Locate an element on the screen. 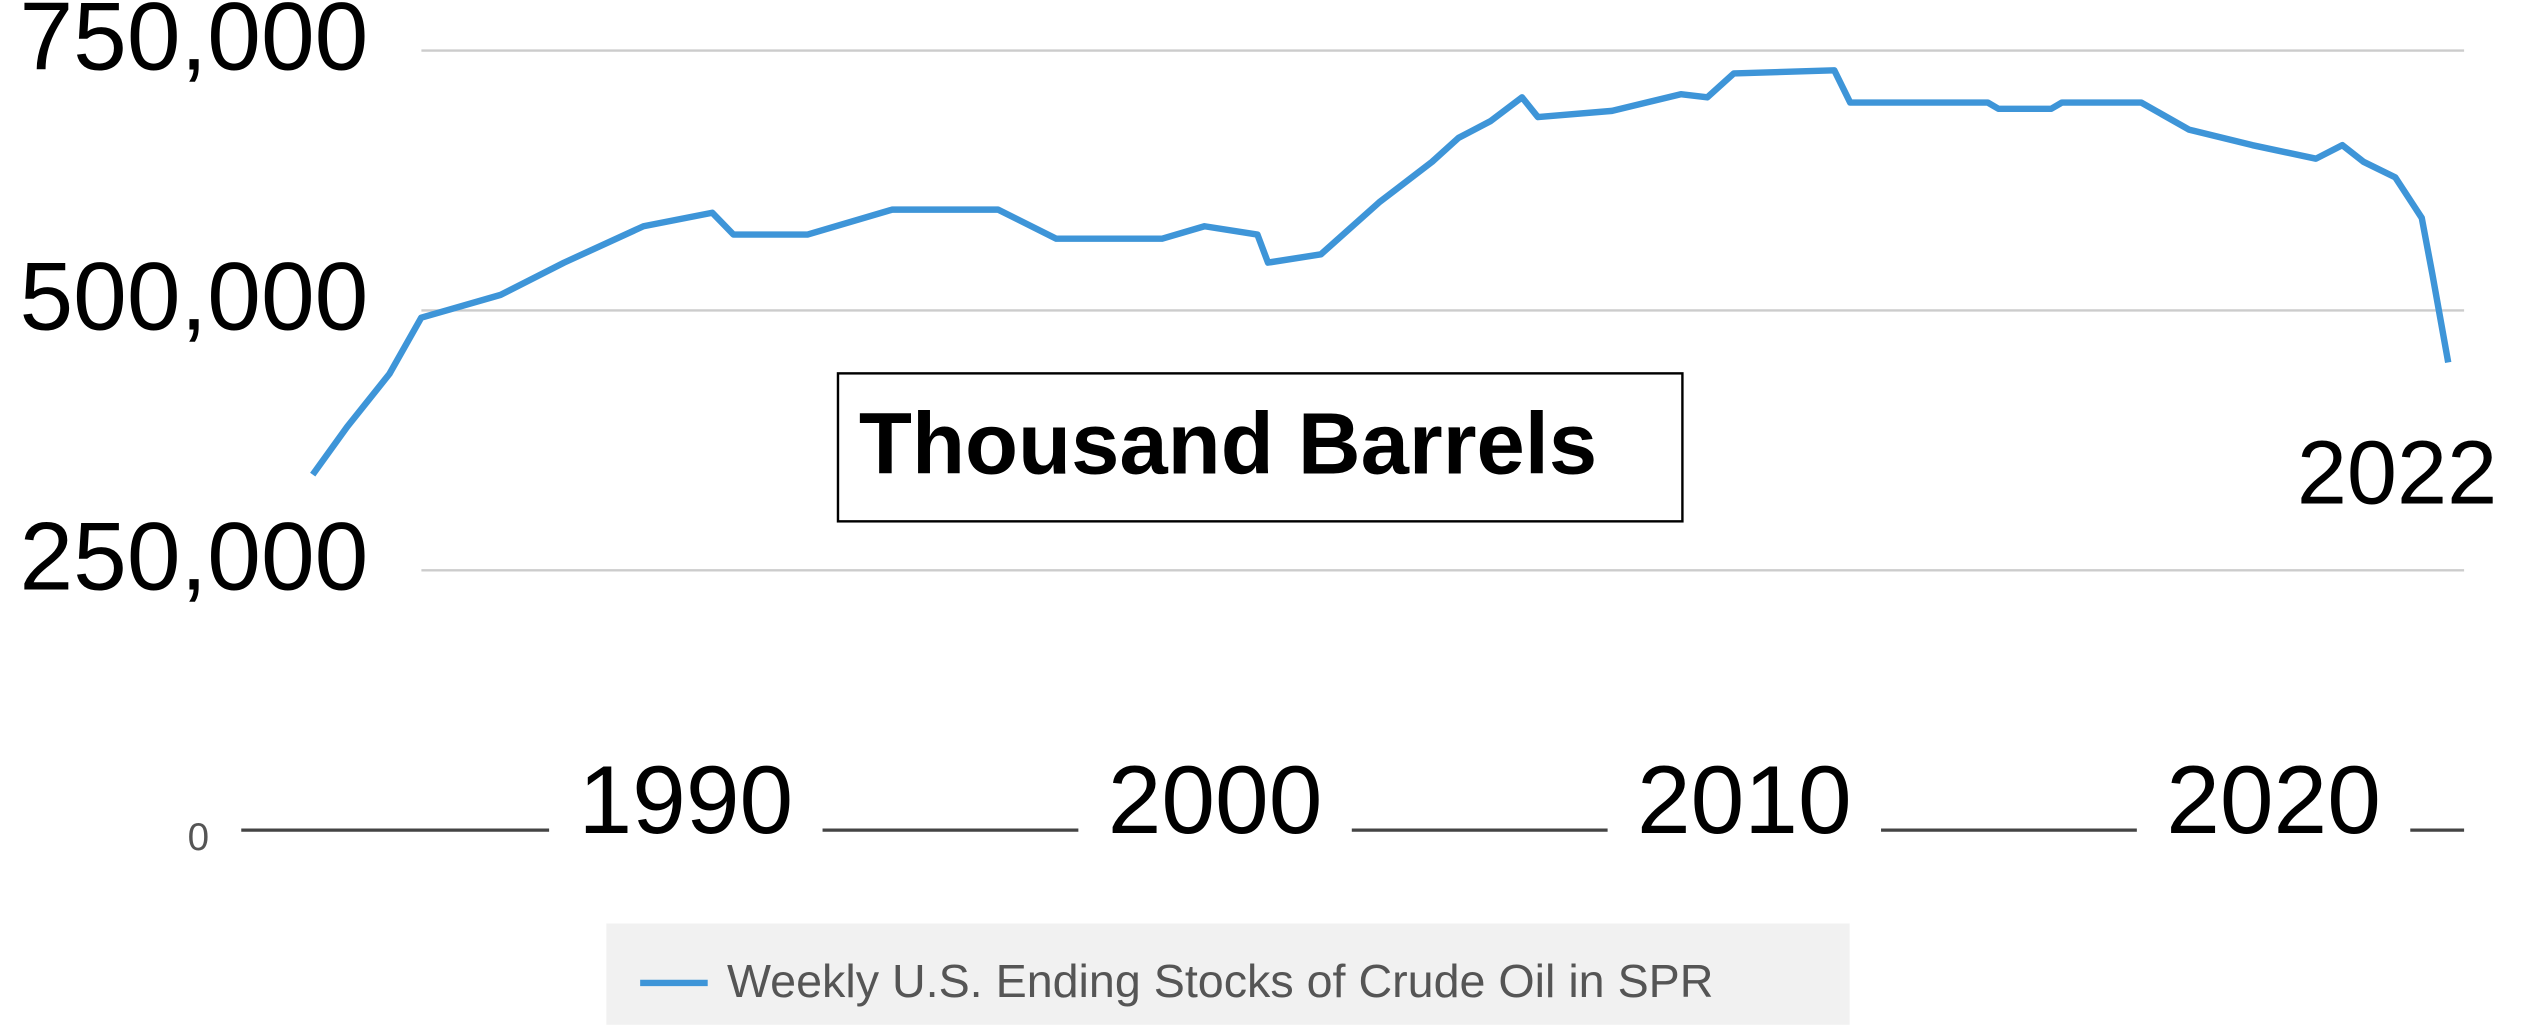 This screenshot has width=2522, height=1025. x-tick-label: 2020 is located at coordinates (2273, 800).